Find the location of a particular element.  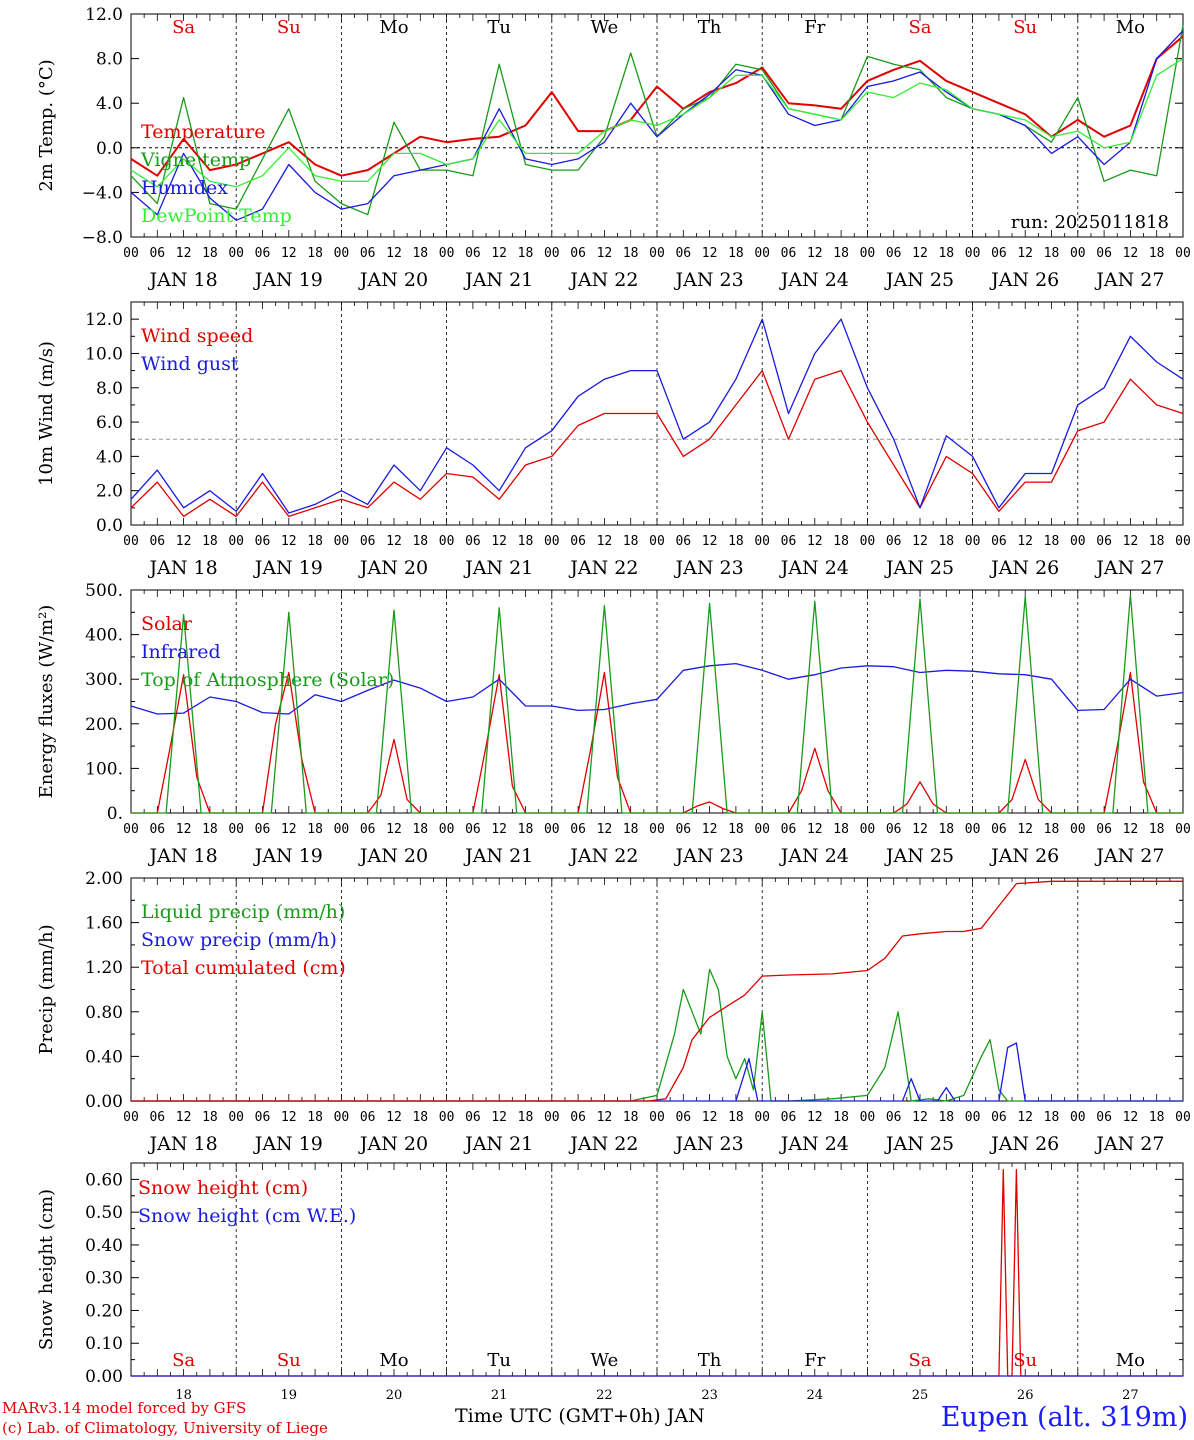

day-number-label: 26 is located at coordinates (1025, 1394).